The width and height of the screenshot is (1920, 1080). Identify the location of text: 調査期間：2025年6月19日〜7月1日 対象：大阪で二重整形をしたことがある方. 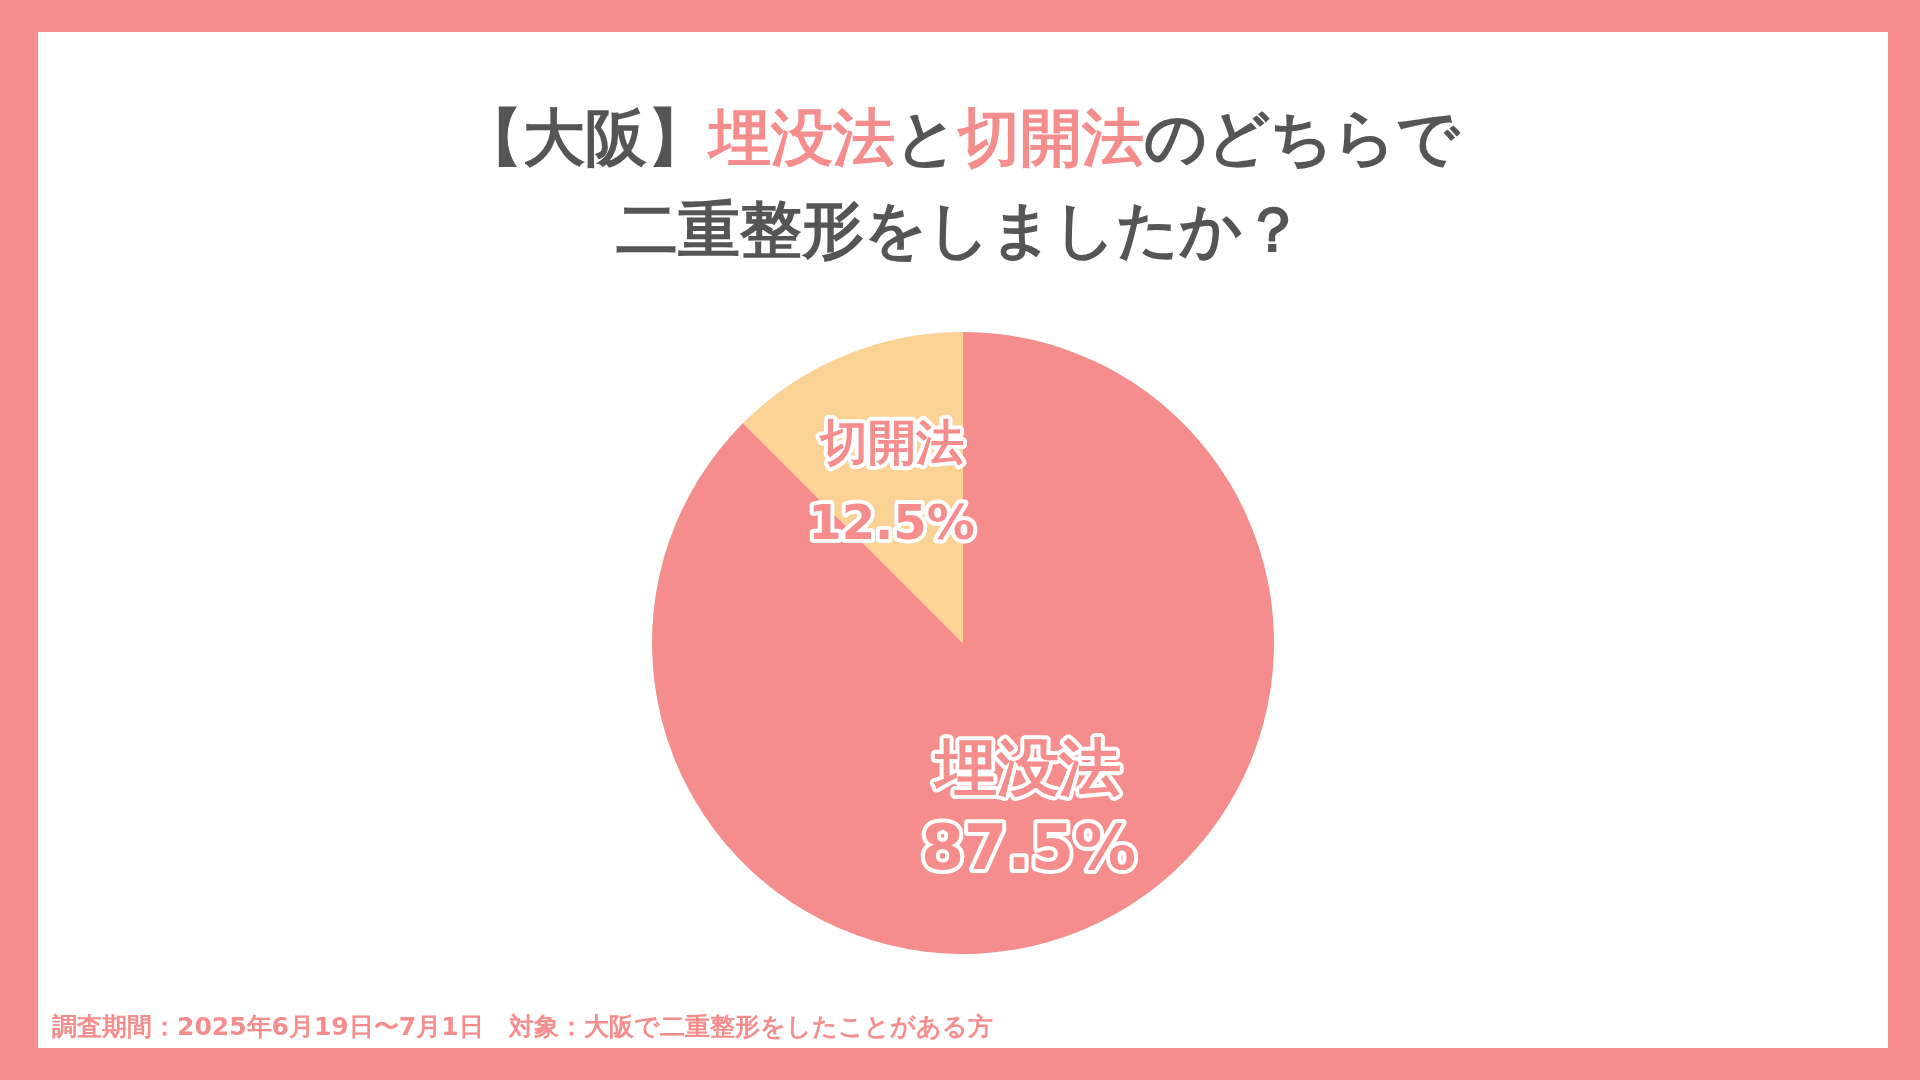
(522, 1027).